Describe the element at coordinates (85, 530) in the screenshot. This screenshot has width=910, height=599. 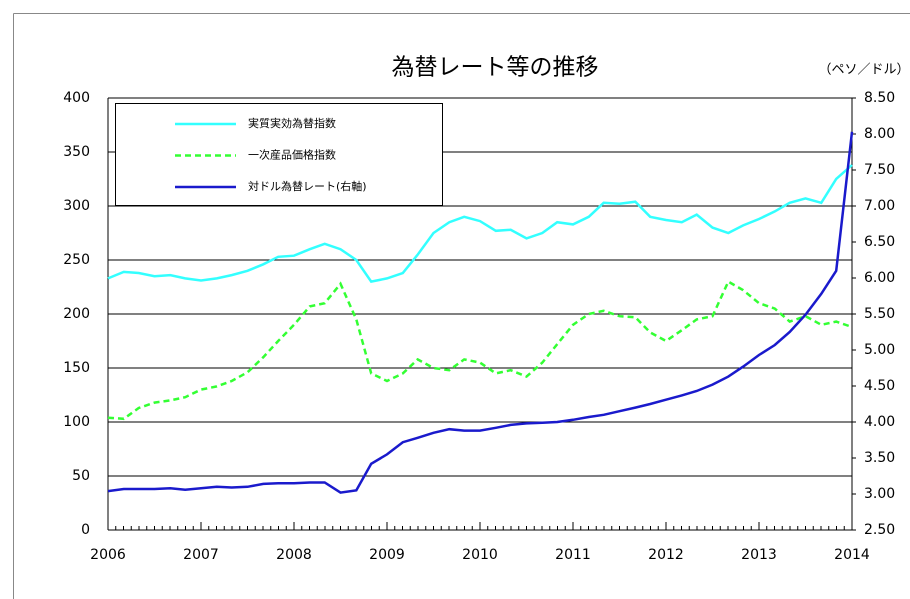
I see `y-tick-label: 0` at that location.